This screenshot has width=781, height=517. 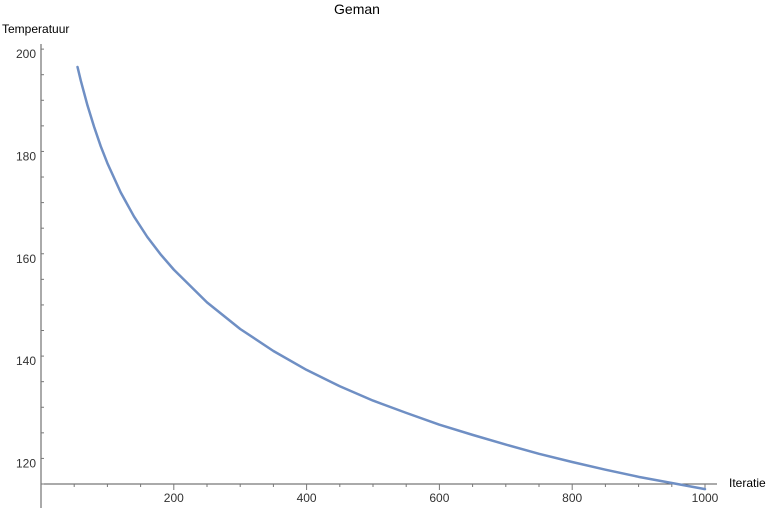 I want to click on x-axis-label: Iteratie, so click(x=747, y=483).